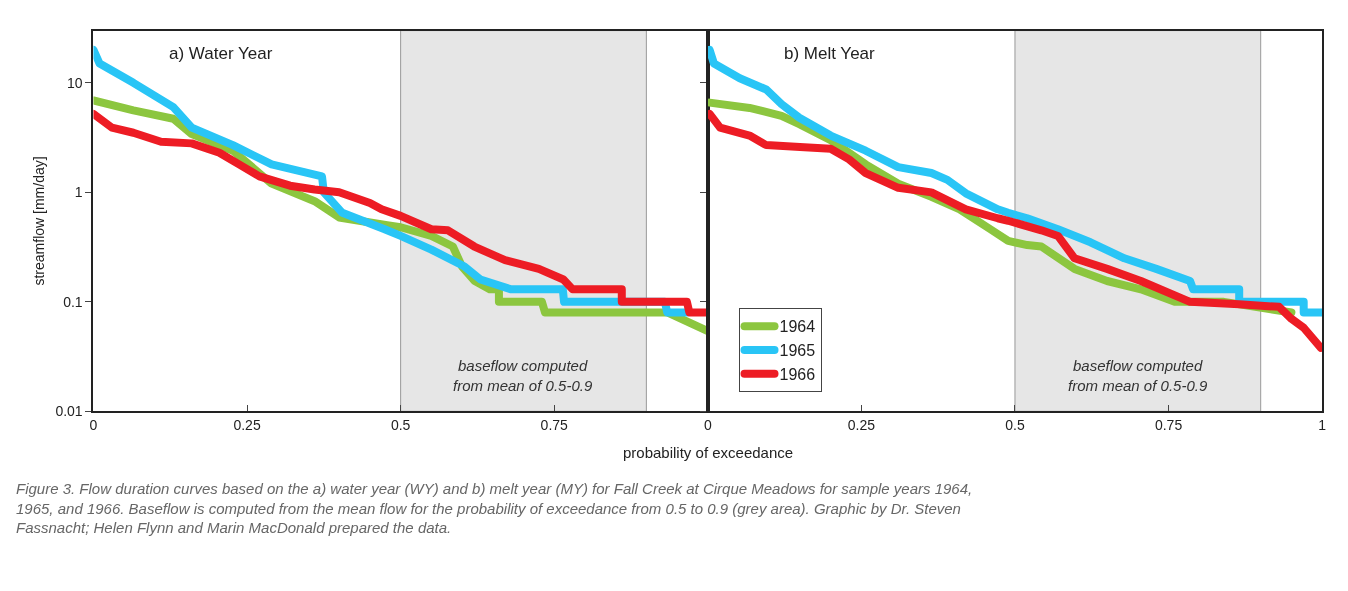 This screenshot has width=1348, height=591. Describe the element at coordinates (797, 327) in the screenshot. I see `legend-label: 1964` at that location.